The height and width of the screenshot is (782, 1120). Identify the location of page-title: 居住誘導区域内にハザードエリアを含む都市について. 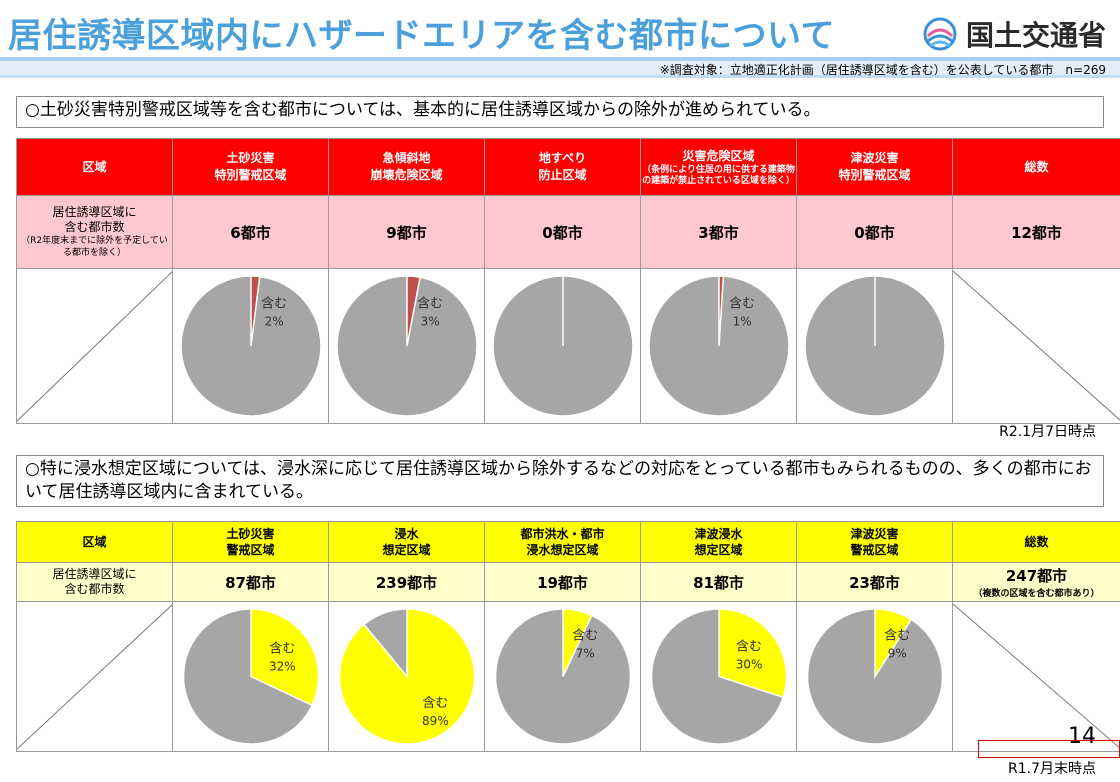
(421, 36).